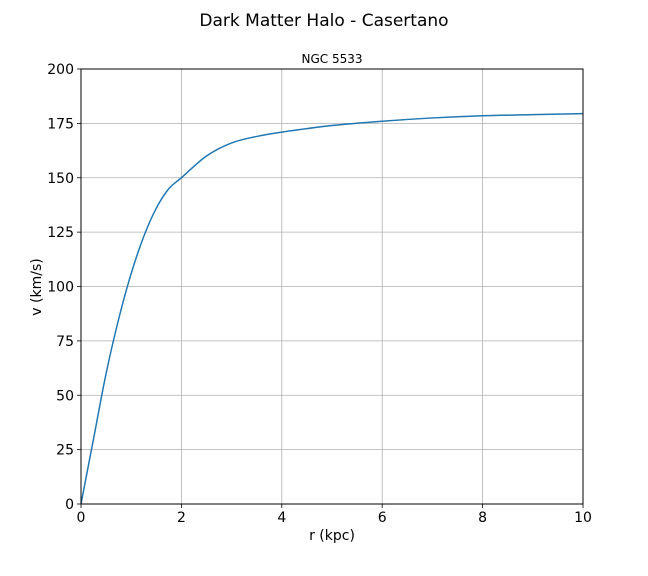 The image size is (648, 576). I want to click on x-ticks: 0 2 4 6 8 10, so click(334, 515).